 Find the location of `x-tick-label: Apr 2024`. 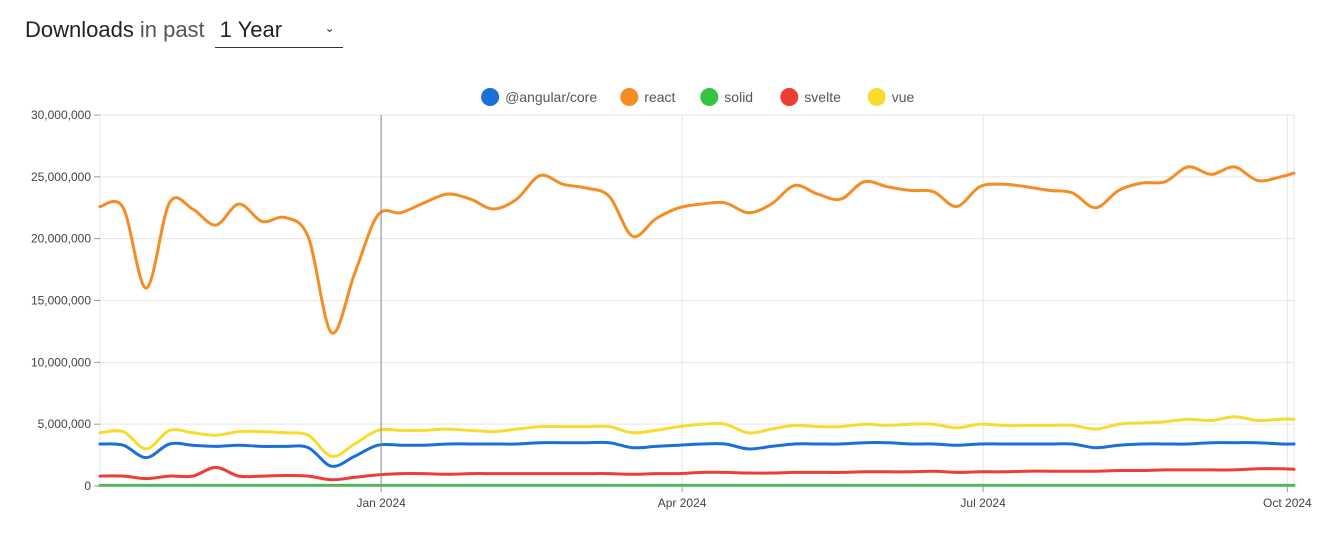

x-tick-label: Apr 2024 is located at coordinates (682, 503).